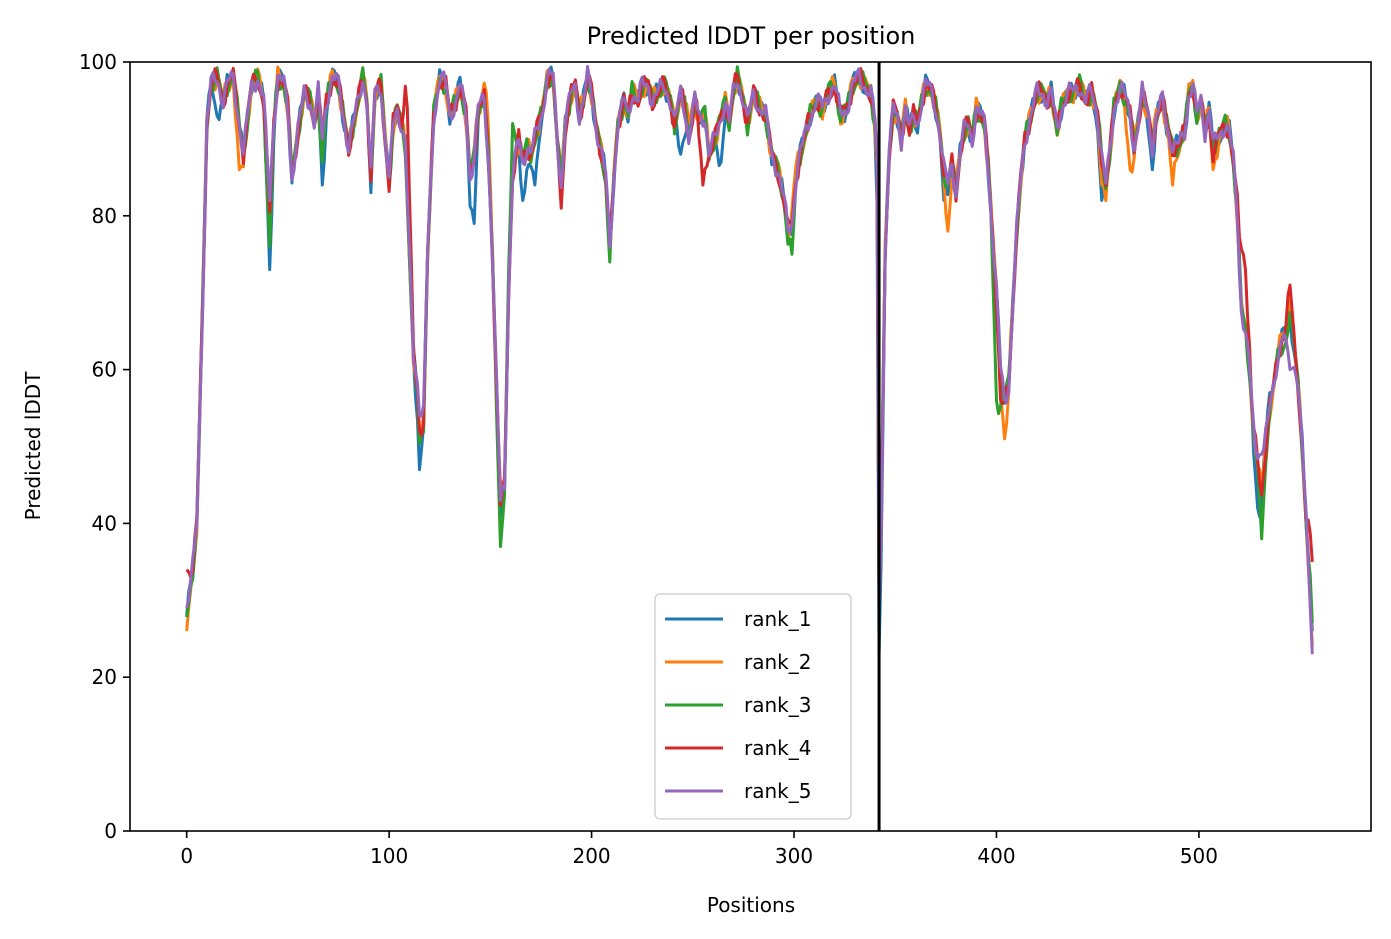 This screenshot has height=939, width=1391. What do you see at coordinates (186, 856) in the screenshot?
I see `x-tick-label: 0` at bounding box center [186, 856].